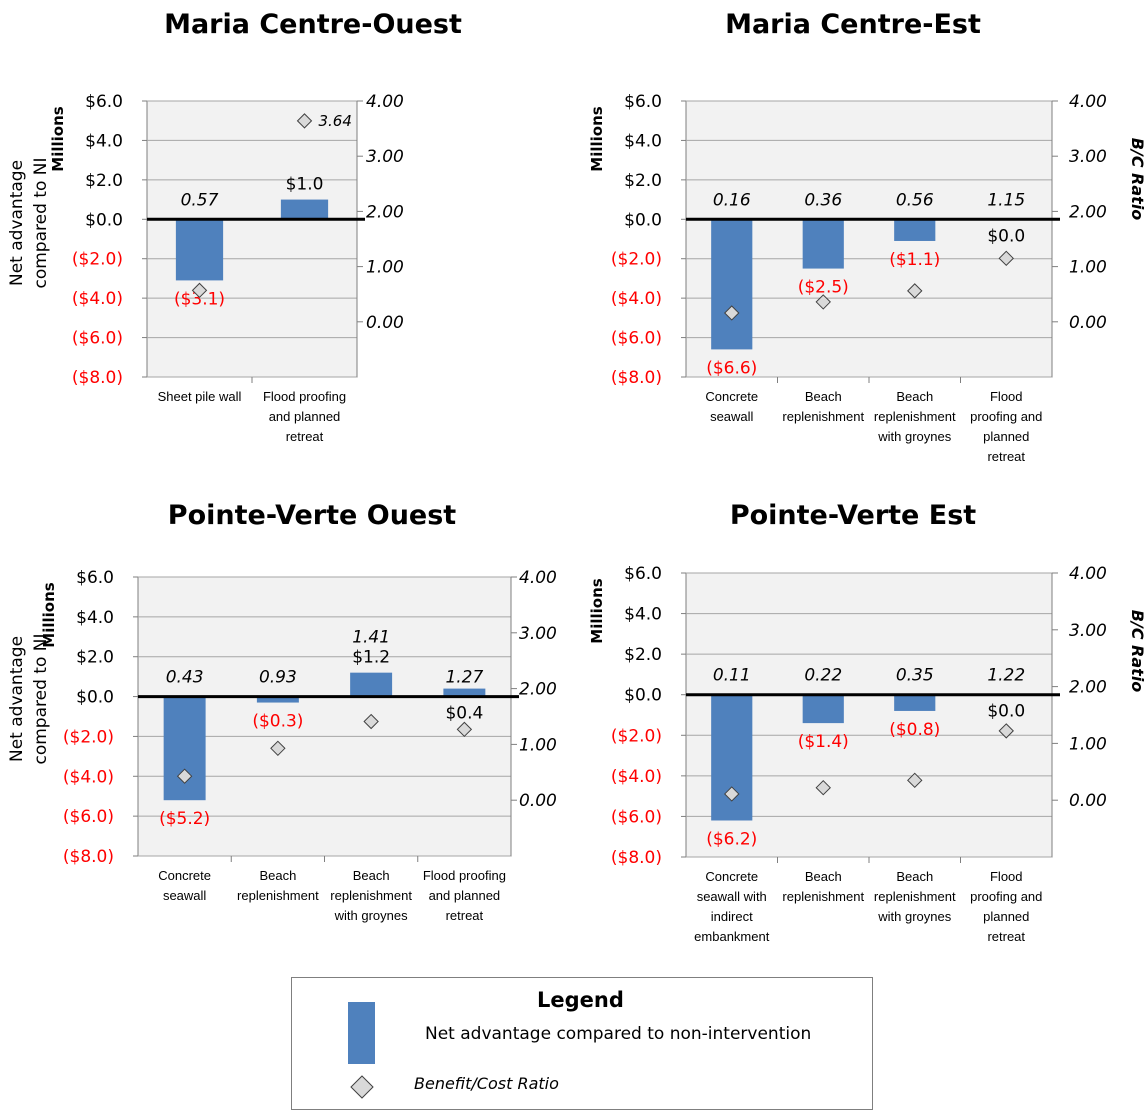 This screenshot has height=1112, width=1148. What do you see at coordinates (1006, 676) in the screenshot?
I see `ratio-label: 1.22` at bounding box center [1006, 676].